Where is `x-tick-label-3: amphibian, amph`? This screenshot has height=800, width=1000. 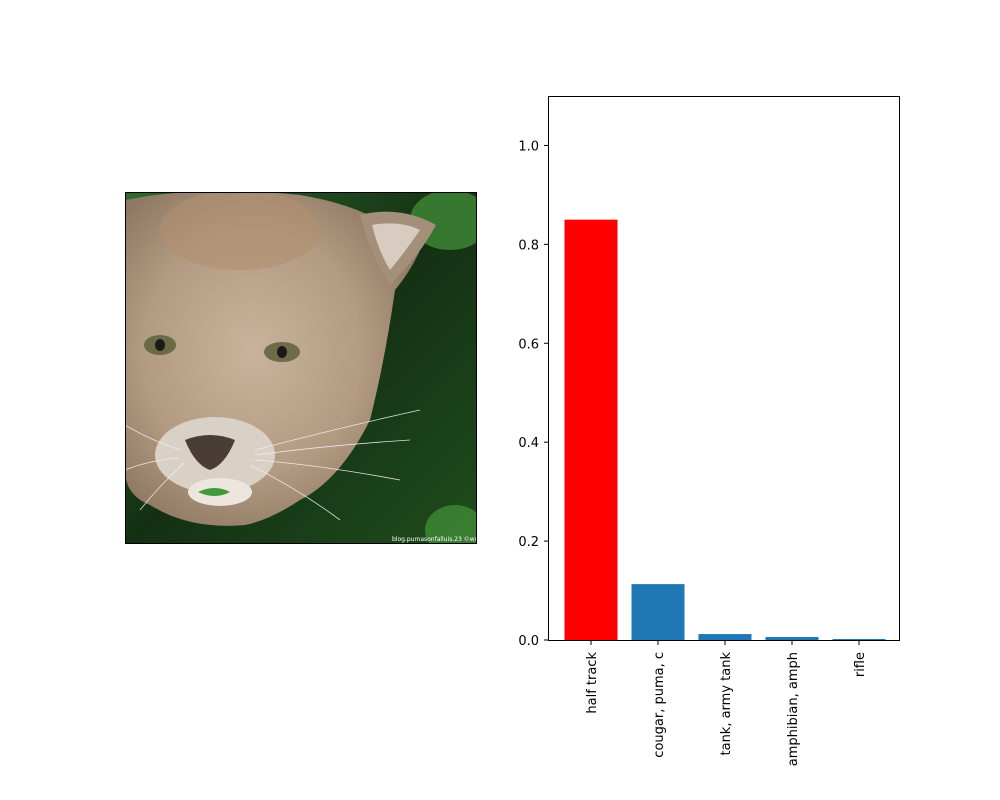
x-tick-label-3: amphibian, amph is located at coordinates (793, 709).